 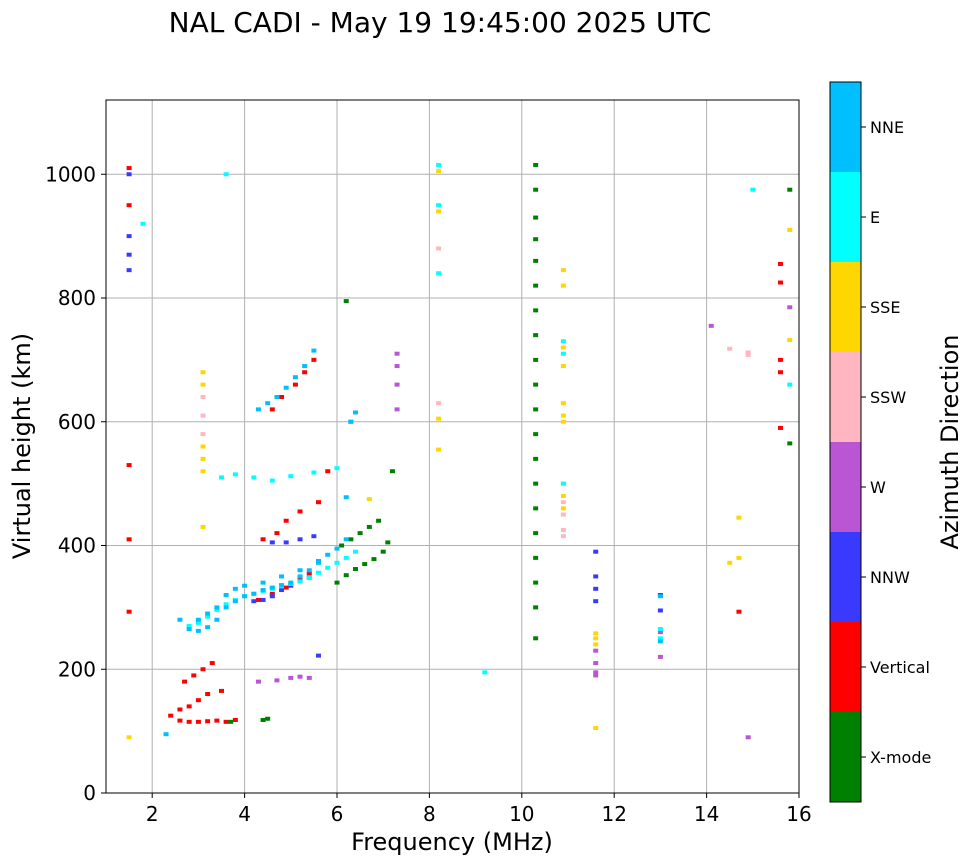 I want to click on x-tick-label: 16, so click(x=798, y=814).